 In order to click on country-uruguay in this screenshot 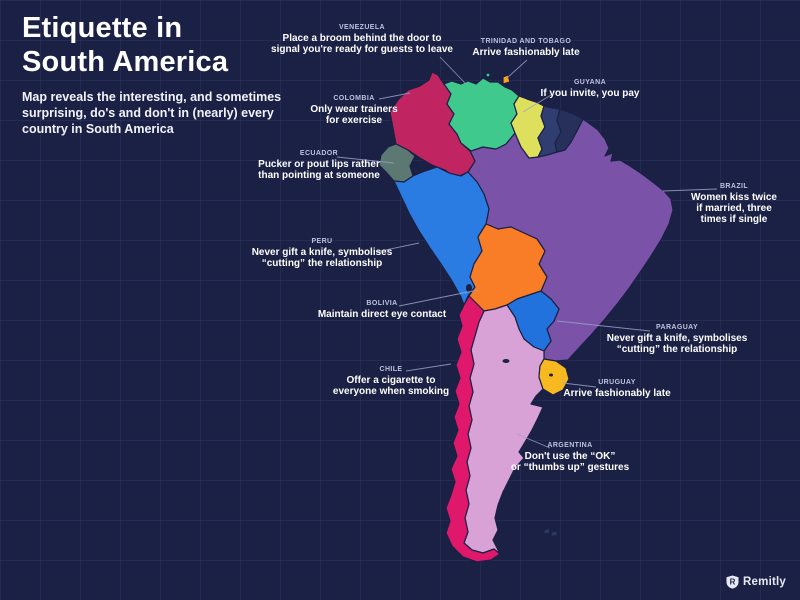, I will do `click(554, 377)`.